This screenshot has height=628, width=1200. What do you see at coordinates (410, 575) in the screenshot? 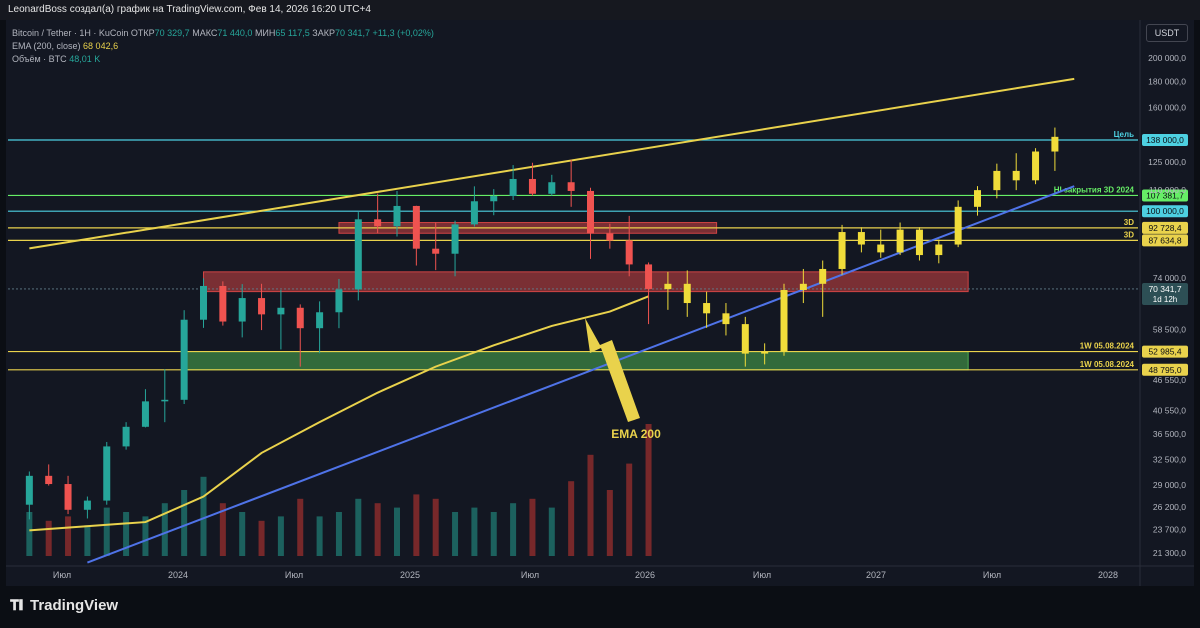
I see `x-tick-label: 2025` at bounding box center [410, 575].